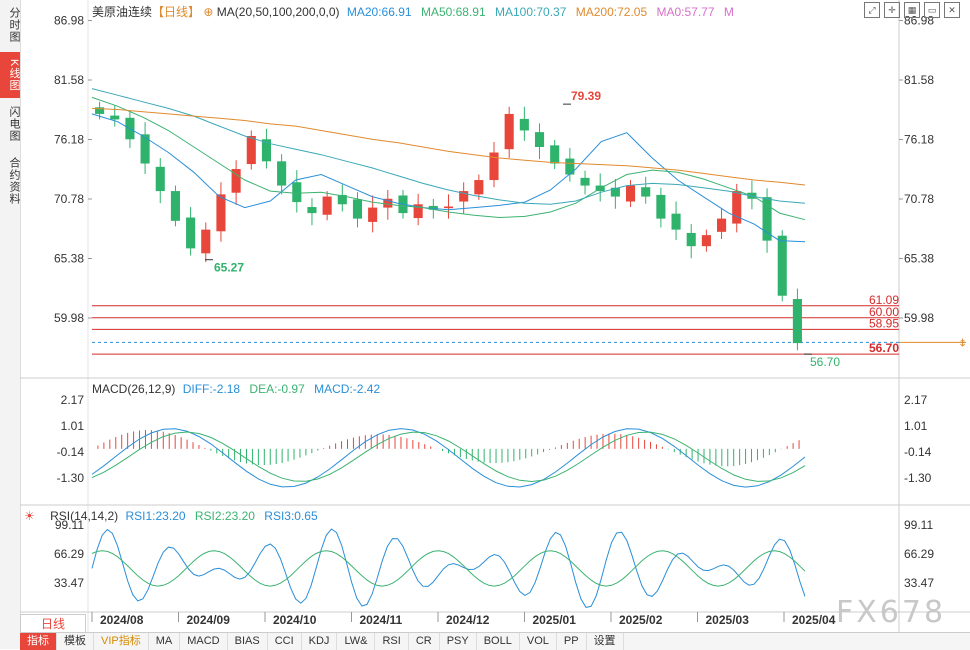 This screenshot has height=650, width=970. Describe the element at coordinates (165, 641) in the screenshot. I see `bottom-tab-ma: MA` at that location.